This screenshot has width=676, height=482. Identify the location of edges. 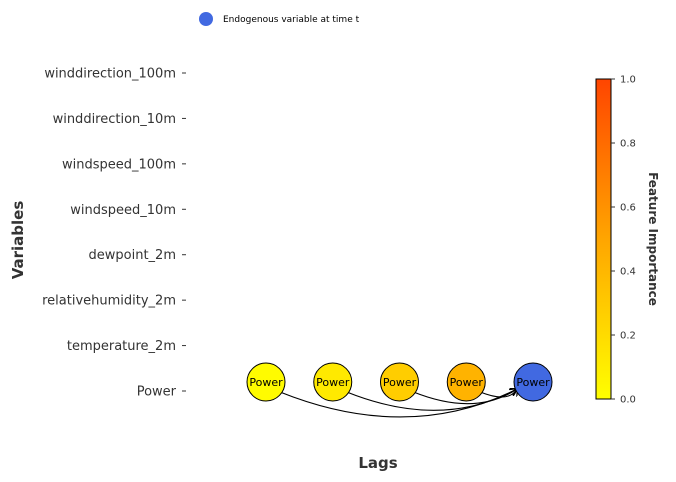
(398, 403).